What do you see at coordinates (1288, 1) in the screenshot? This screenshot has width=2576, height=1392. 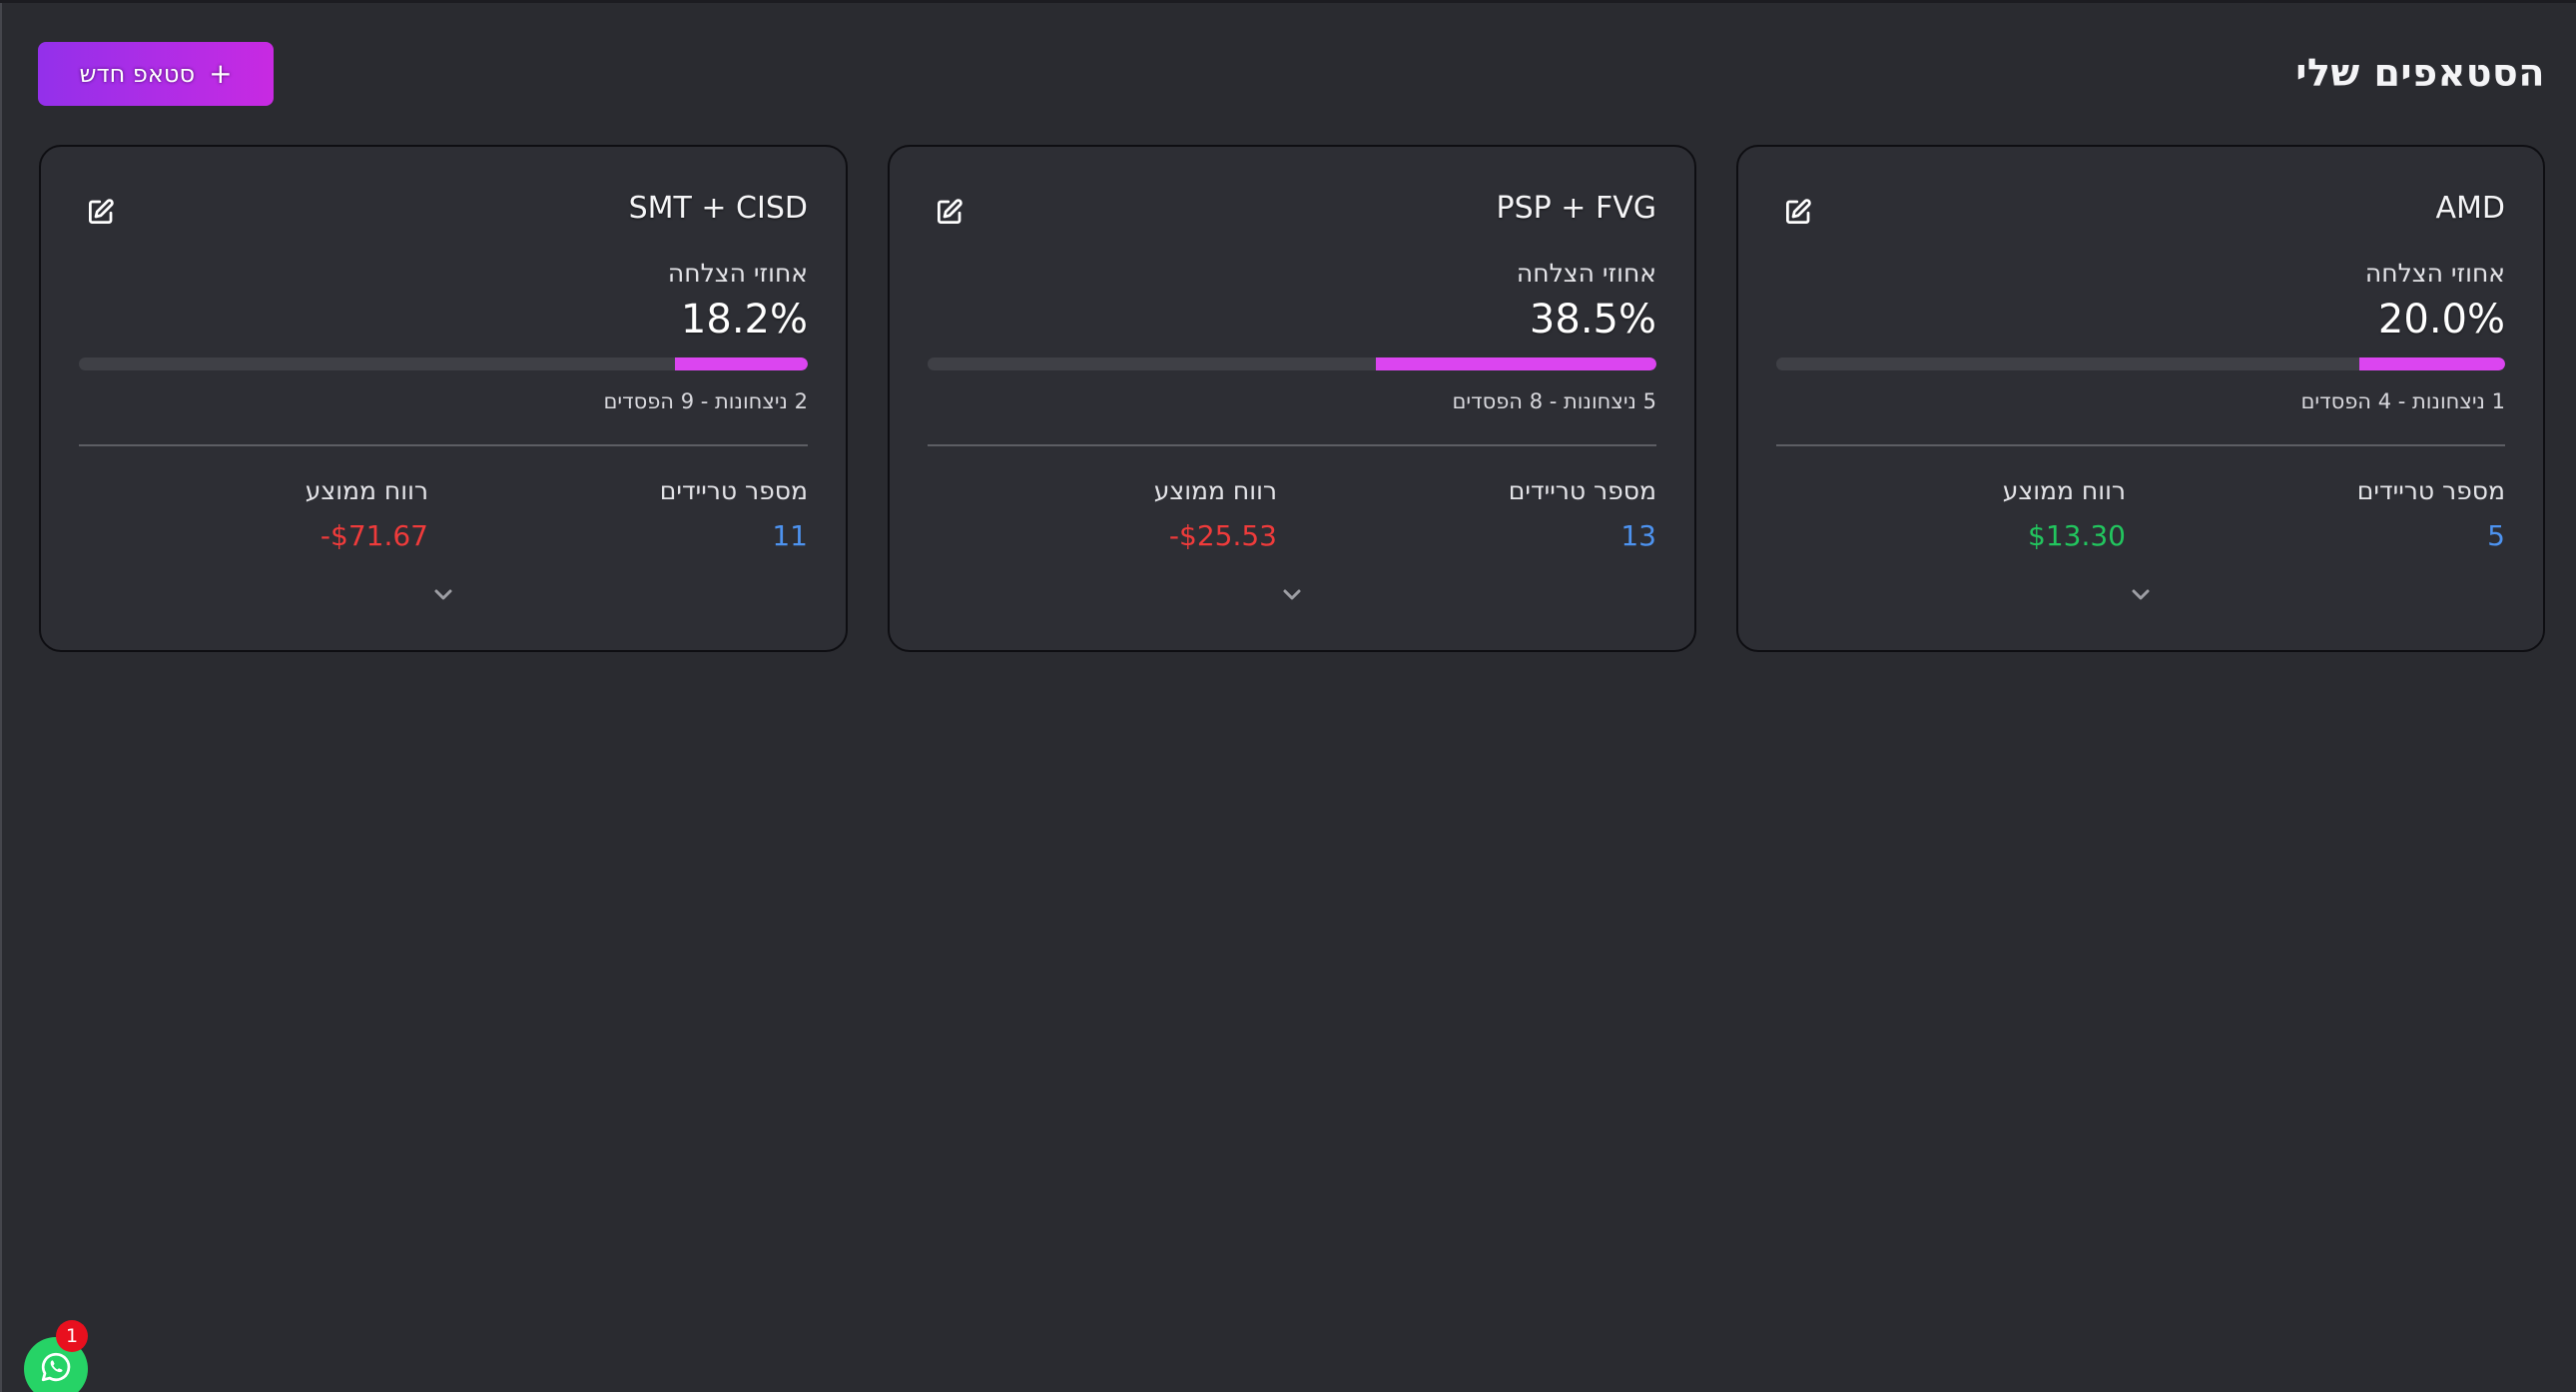 I see `top-border` at bounding box center [1288, 1].